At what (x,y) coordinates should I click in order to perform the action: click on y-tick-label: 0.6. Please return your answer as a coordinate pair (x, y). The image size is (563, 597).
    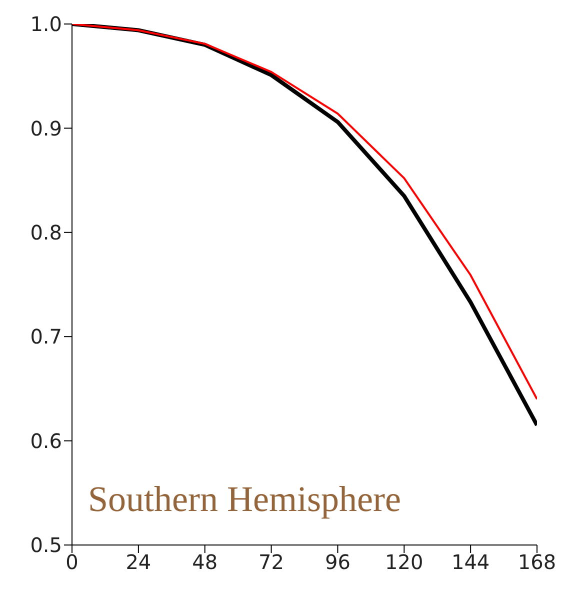
    Looking at the image, I should click on (46, 440).